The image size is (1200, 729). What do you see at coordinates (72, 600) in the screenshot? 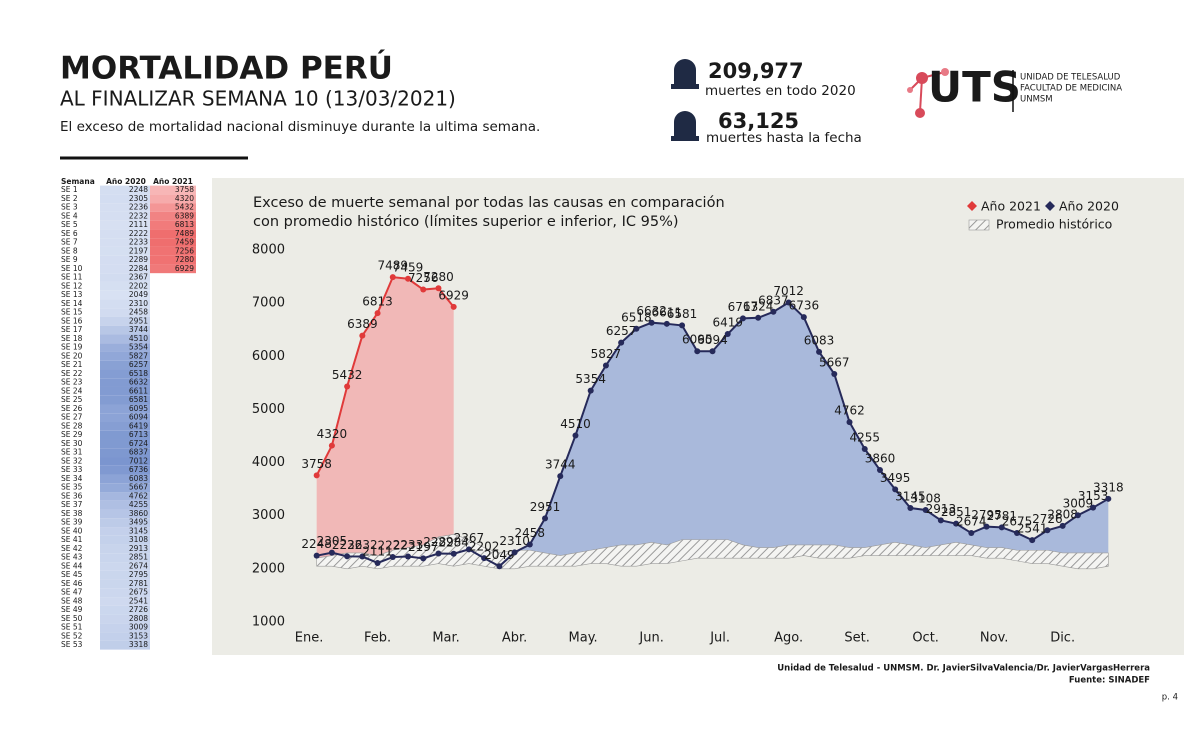
I see `week-label: SE 48` at bounding box center [72, 600].